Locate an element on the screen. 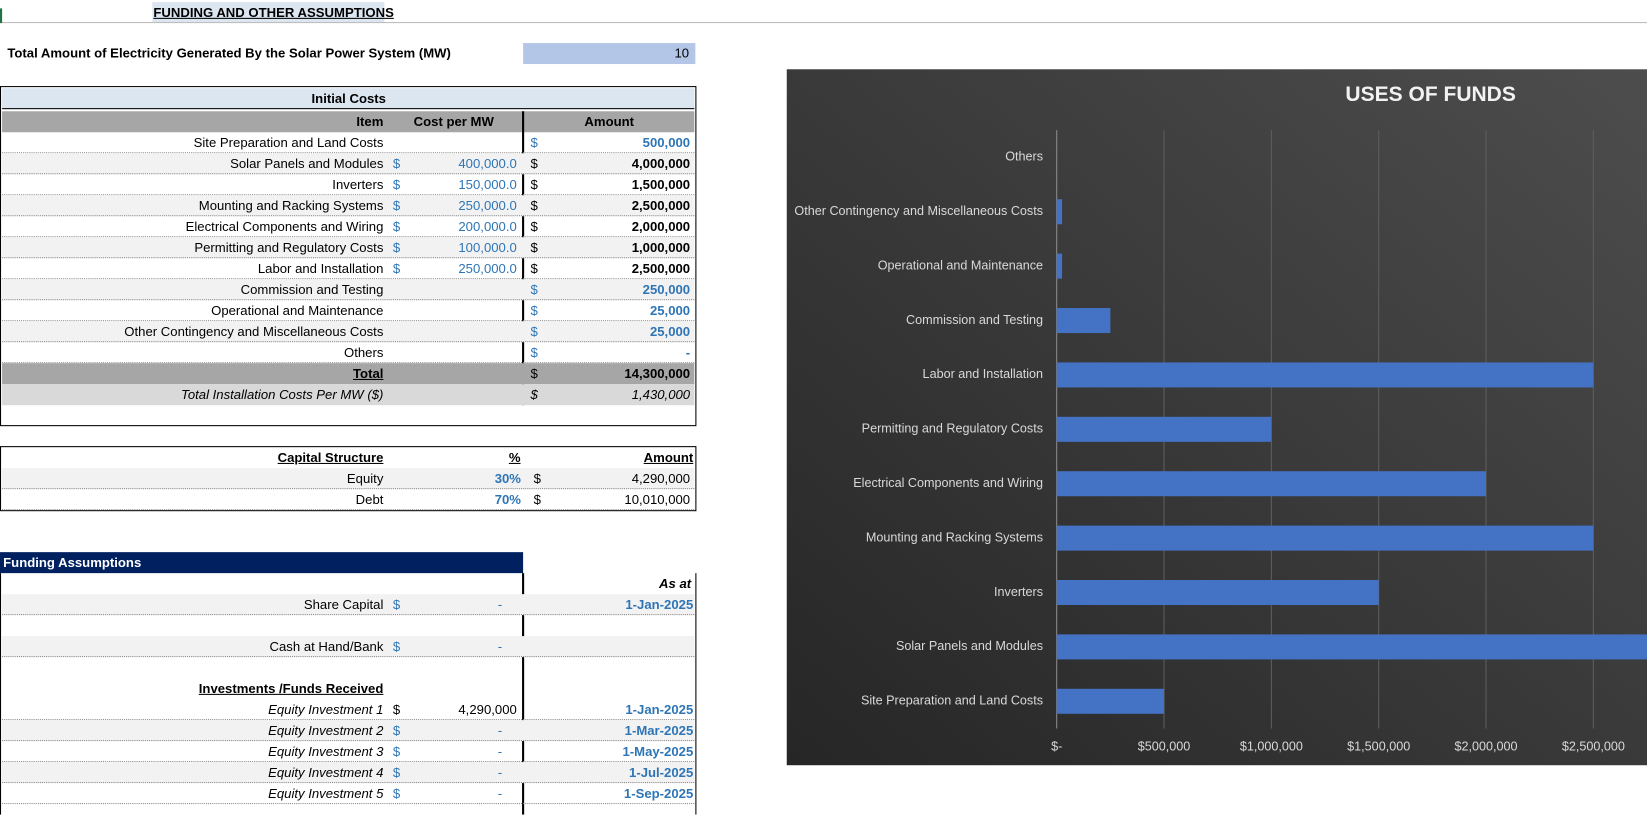  date: 1-Jul-2025 is located at coordinates (661, 772).